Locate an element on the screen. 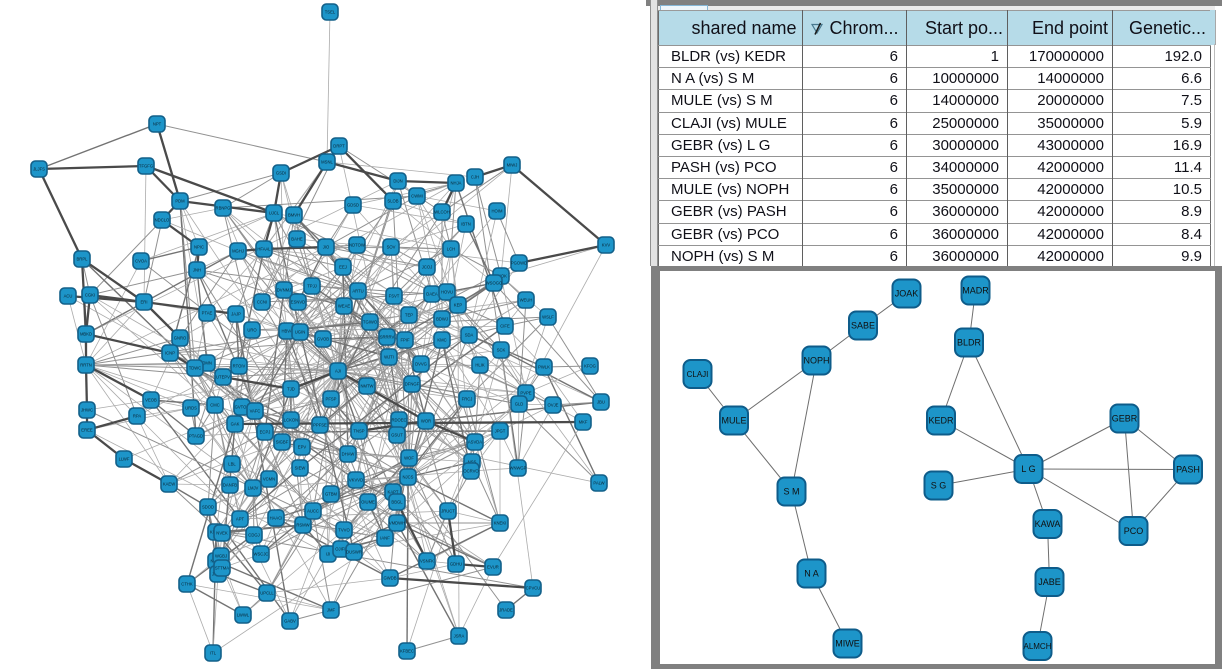 The height and width of the screenshot is (669, 1222). svg-text: TEP is located at coordinates (409, 315).